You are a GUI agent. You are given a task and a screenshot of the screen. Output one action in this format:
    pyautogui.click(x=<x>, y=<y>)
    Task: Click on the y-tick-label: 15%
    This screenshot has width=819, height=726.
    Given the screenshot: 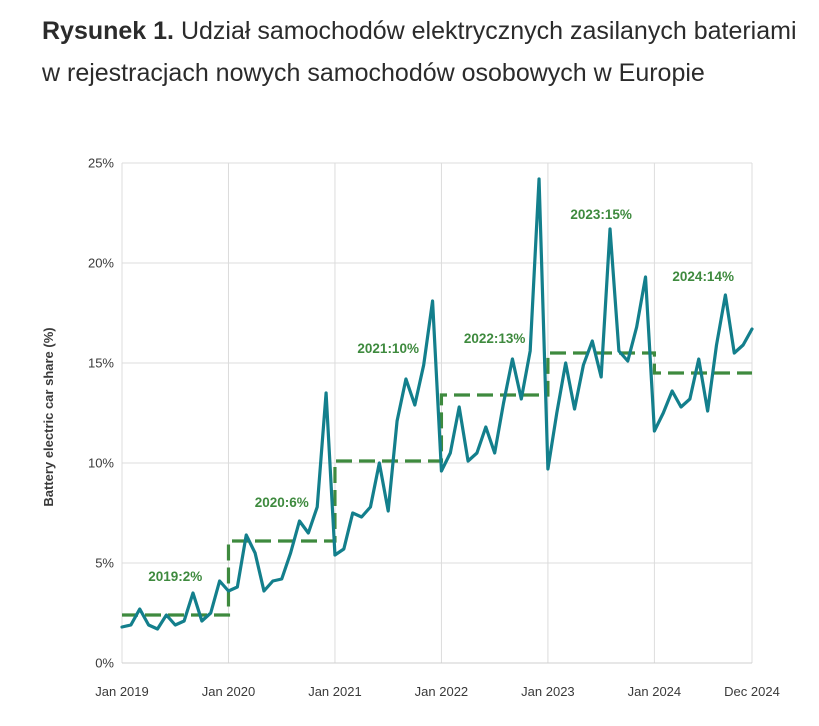 What is the action you would take?
    pyautogui.click(x=101, y=363)
    